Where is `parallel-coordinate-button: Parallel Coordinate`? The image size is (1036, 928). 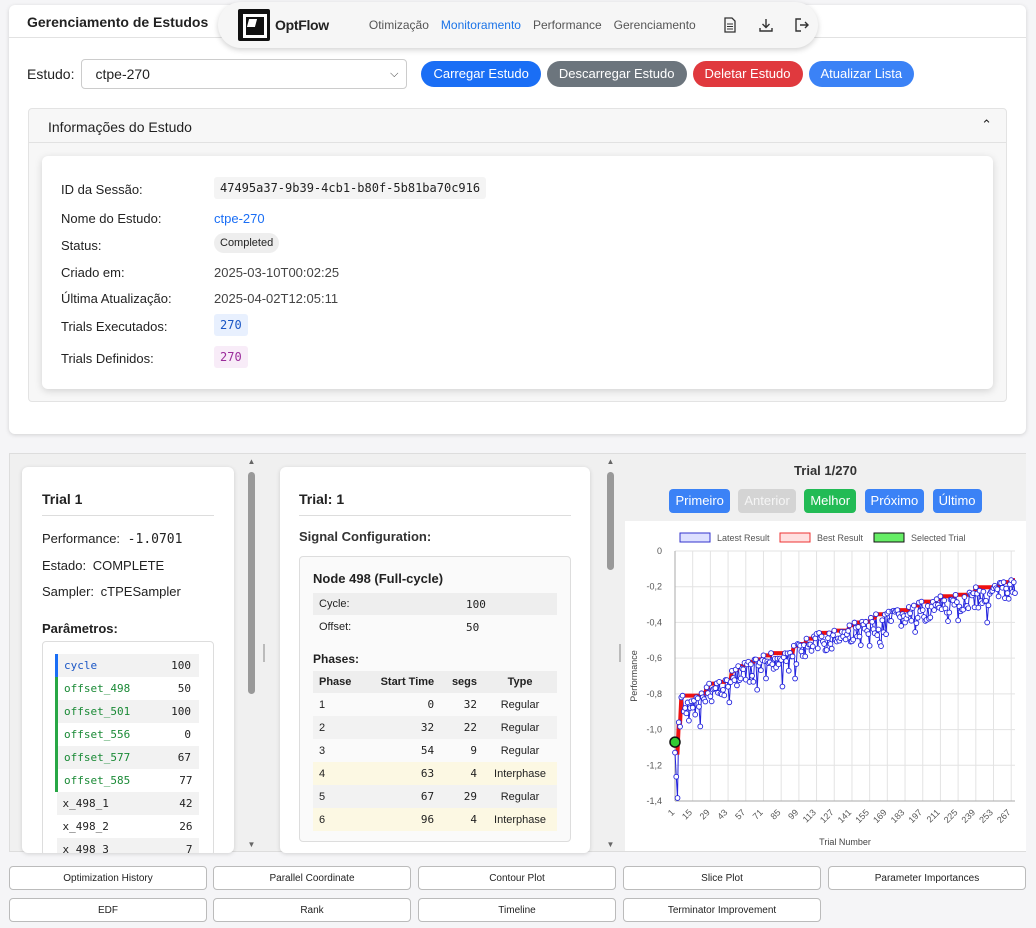
parallel-coordinate-button: Parallel Coordinate is located at coordinates (312, 878).